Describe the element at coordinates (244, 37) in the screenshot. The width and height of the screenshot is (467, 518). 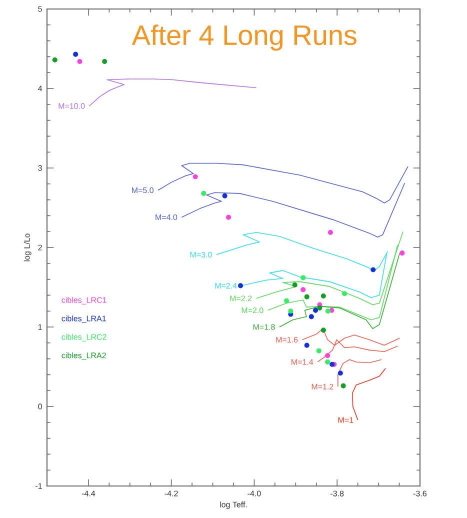
I see `text: After 4 Long Runs` at that location.